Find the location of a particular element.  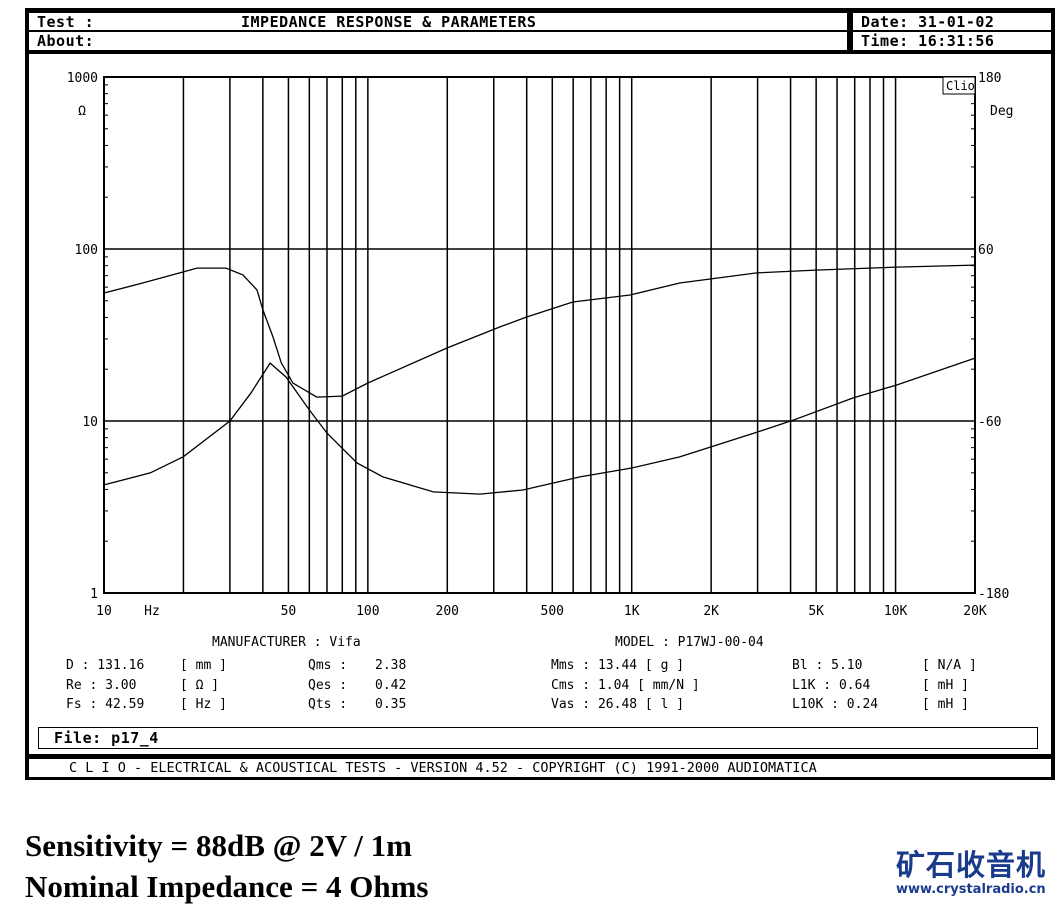

y-right-tick-label: 180 is located at coordinates (989, 78).